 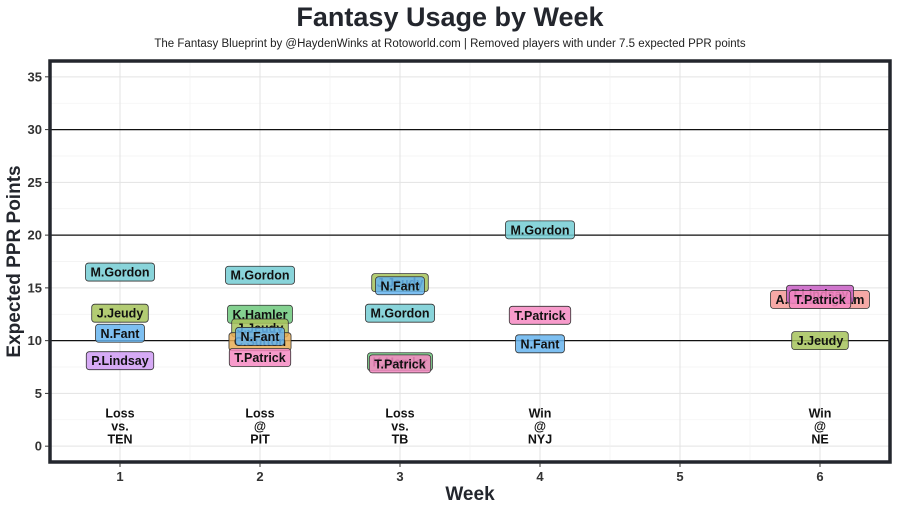 What do you see at coordinates (260, 440) in the screenshot?
I see `game-result-line: PIT` at bounding box center [260, 440].